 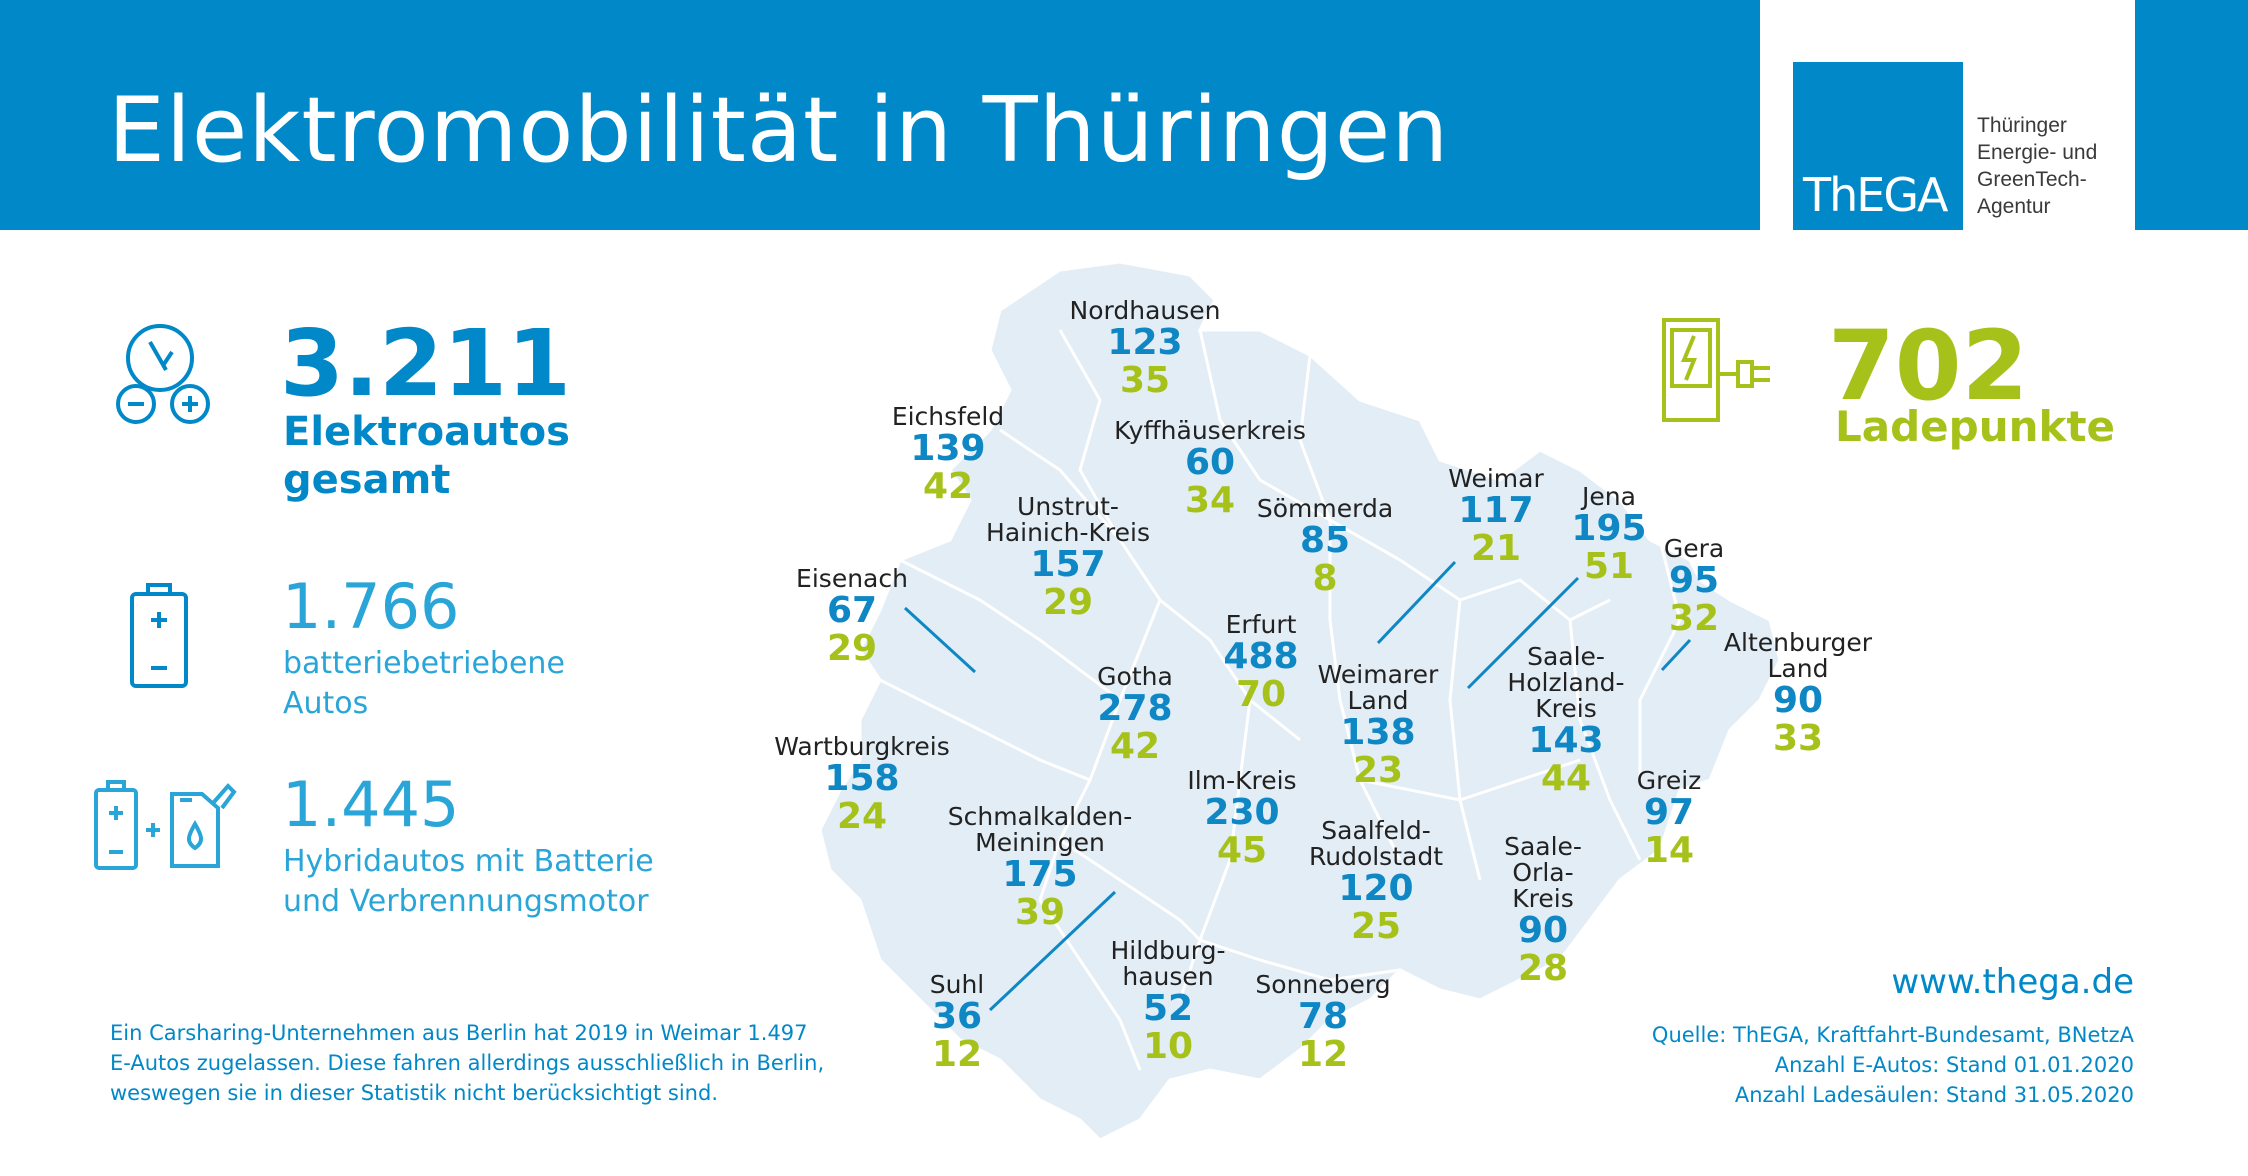 I want to click on region-name: Holzland-, so click(x=1566, y=682).